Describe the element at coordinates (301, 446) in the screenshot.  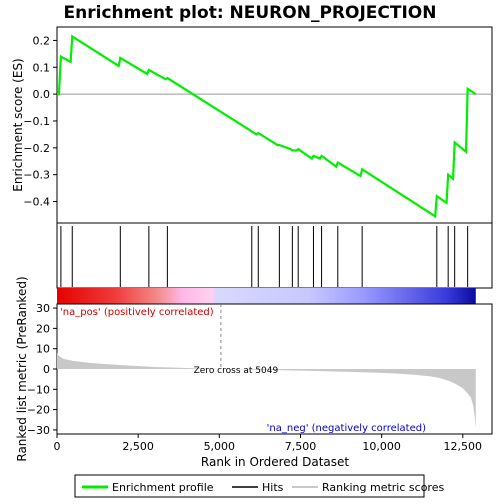
I see `x-tick-label: 7,500` at that location.